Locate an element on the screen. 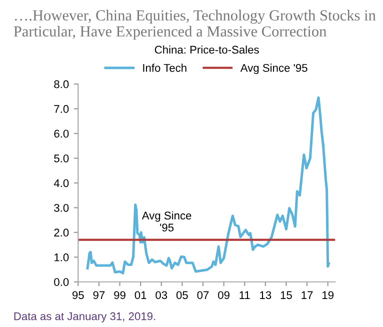  chart-title: ….However, China Equities, Technology Growth Stocks in Particular, Have Experienced a Massive Correction is located at coordinates (195, 25).